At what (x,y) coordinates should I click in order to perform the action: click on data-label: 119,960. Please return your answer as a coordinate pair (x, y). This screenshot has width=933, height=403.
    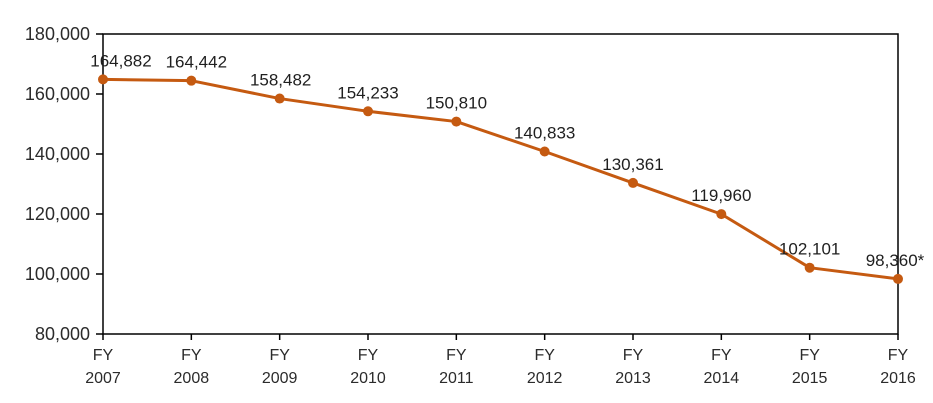
    Looking at the image, I should click on (721, 195).